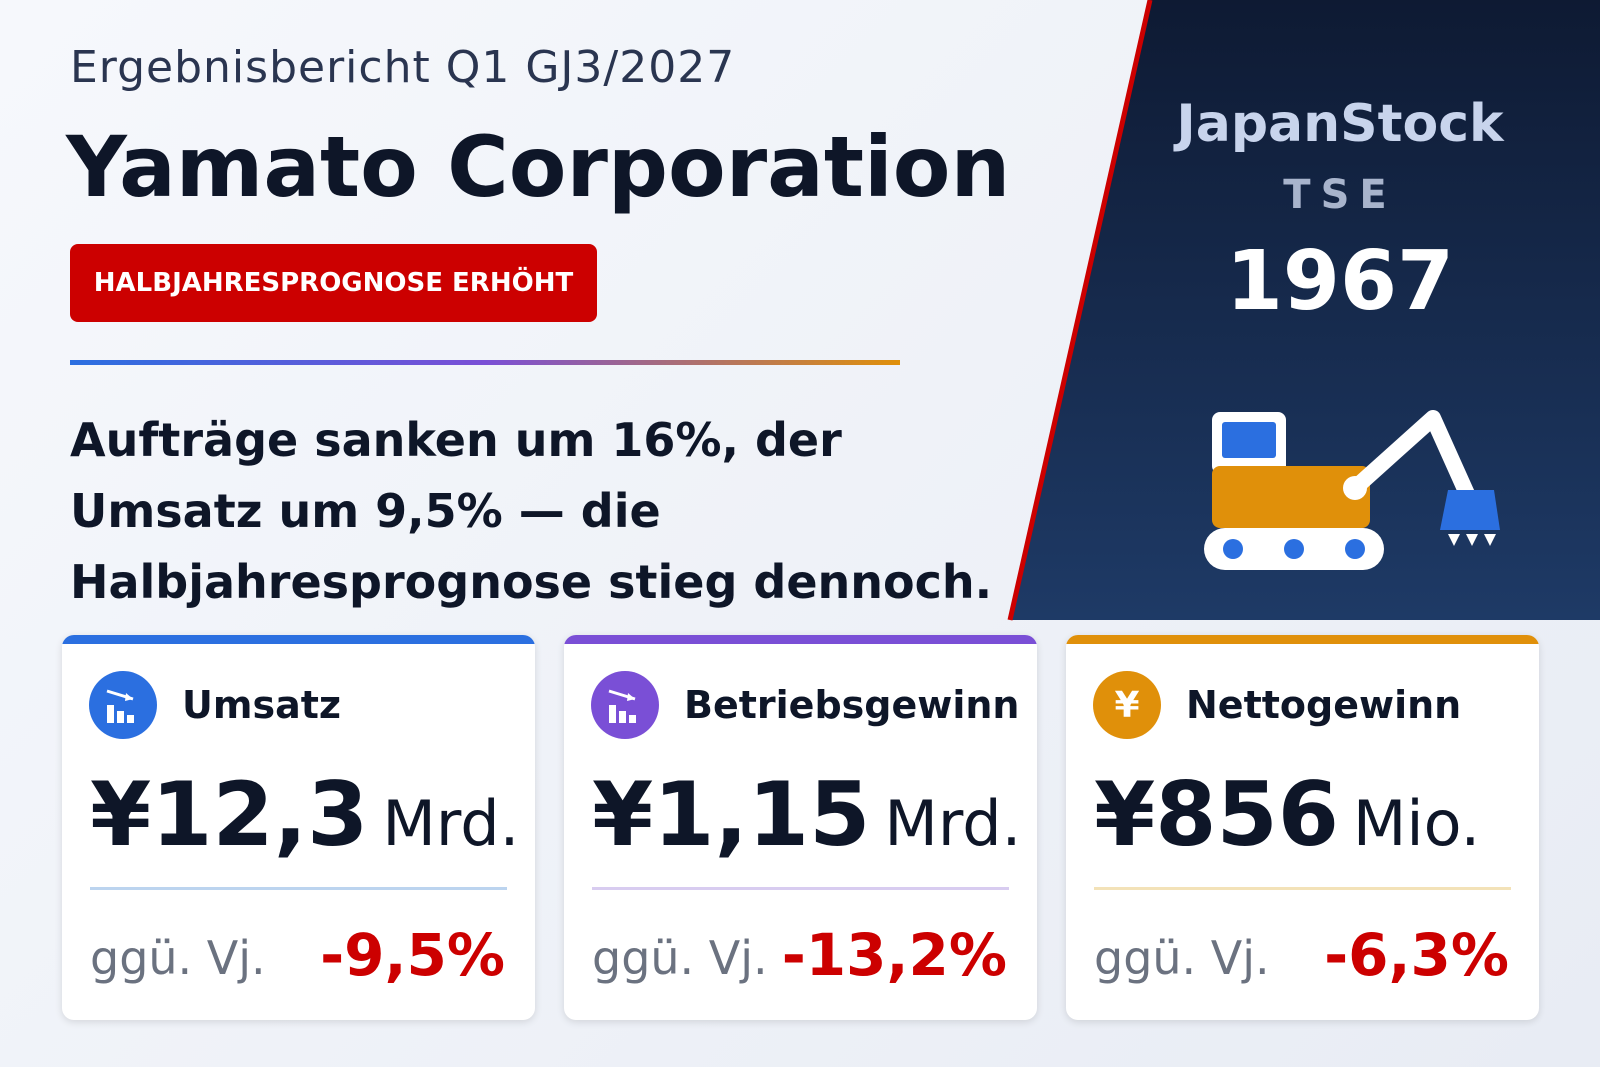 This screenshot has height=1067, width=1600. I want to click on change: -9,5%, so click(412, 955).